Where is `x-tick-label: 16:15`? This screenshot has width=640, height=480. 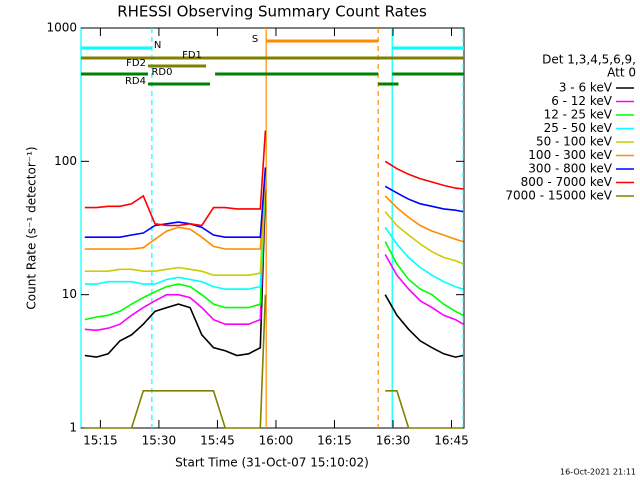 x-tick-label: 16:15 is located at coordinates (334, 441).